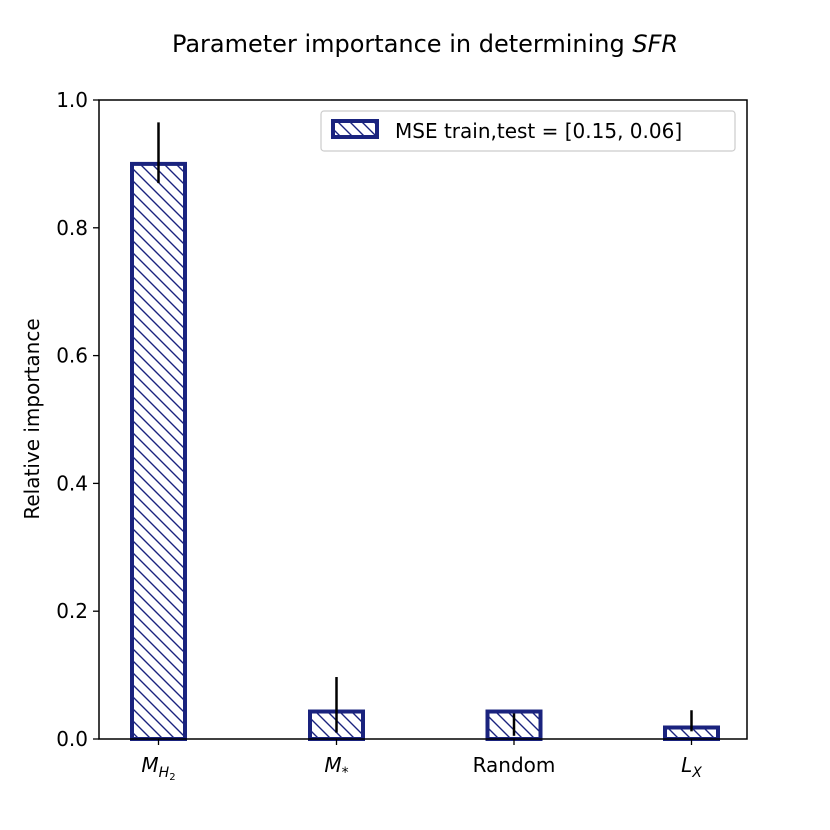  I want to click on legend-box, so click(528, 131).